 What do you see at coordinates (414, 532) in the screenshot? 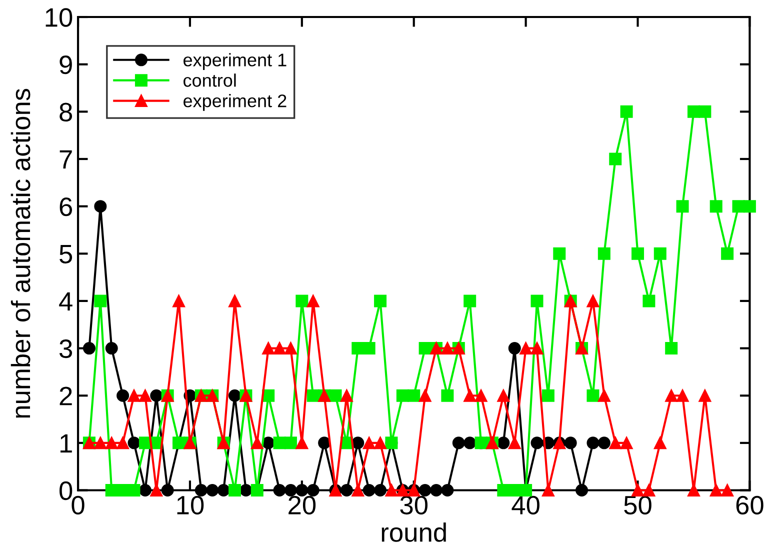
I see `x-axis-title: round` at bounding box center [414, 532].